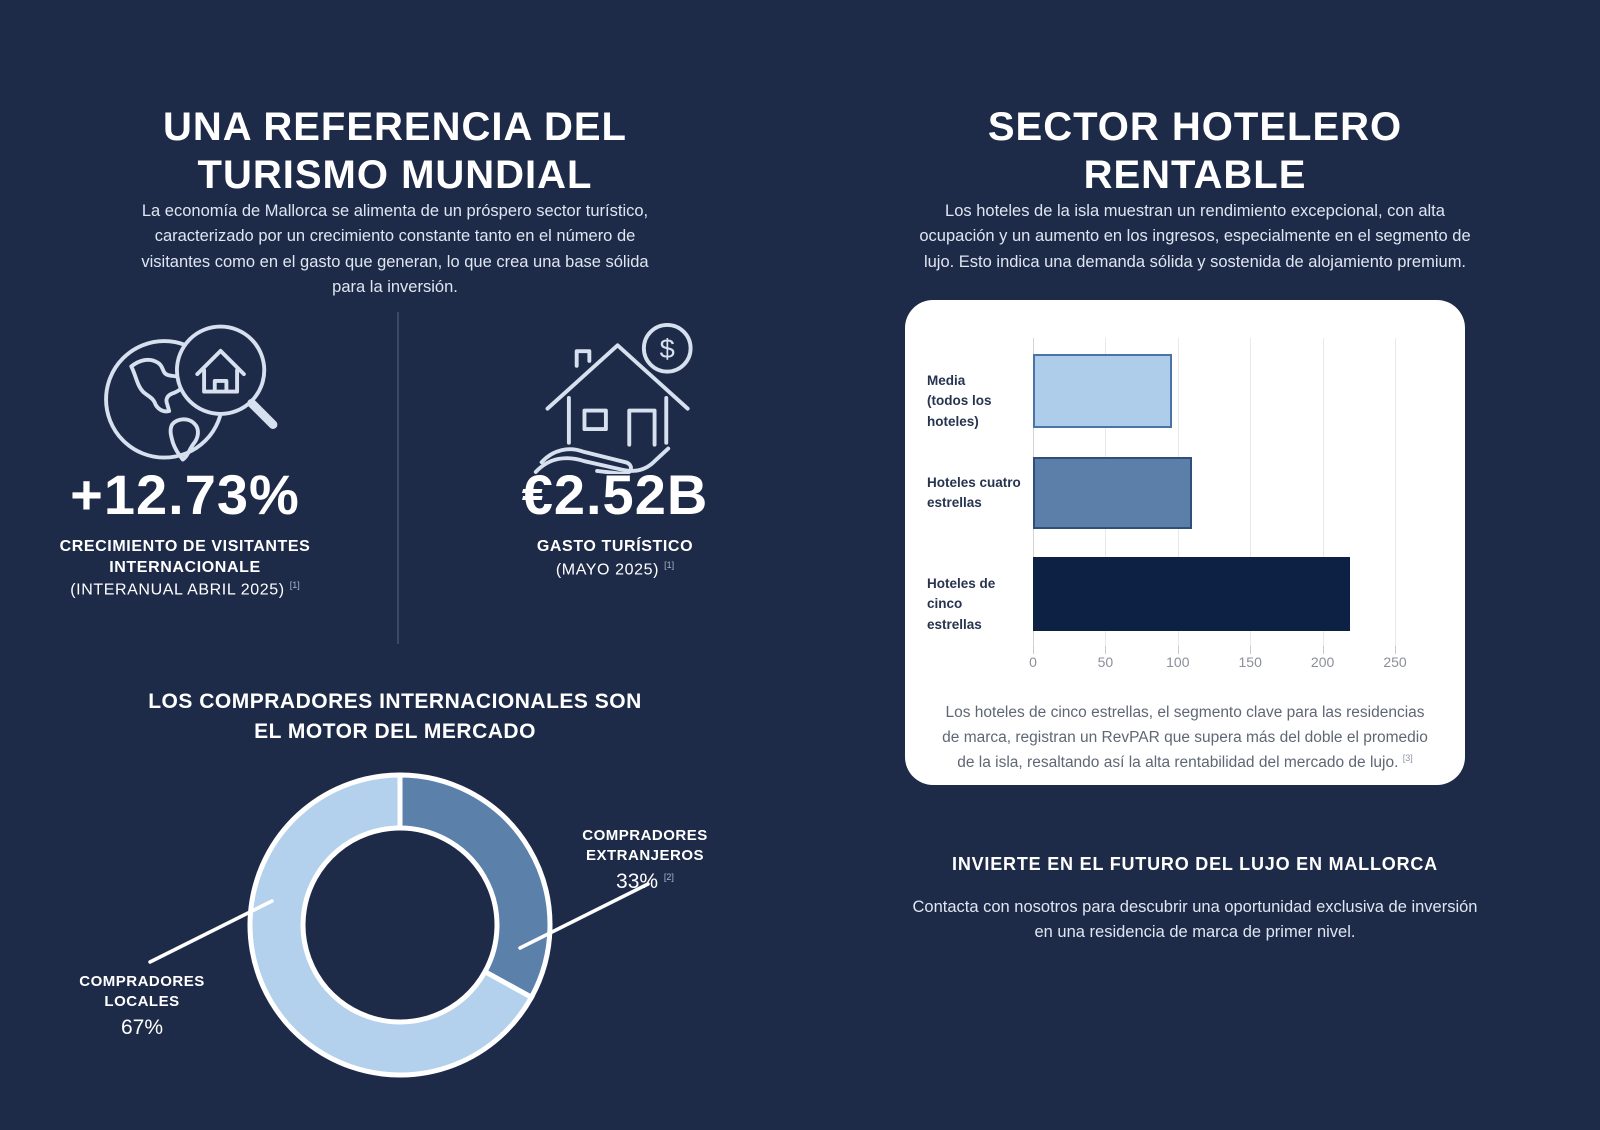 The height and width of the screenshot is (1130, 1600). What do you see at coordinates (142, 1002) in the screenshot?
I see `locales-line2: LOCALES` at bounding box center [142, 1002].